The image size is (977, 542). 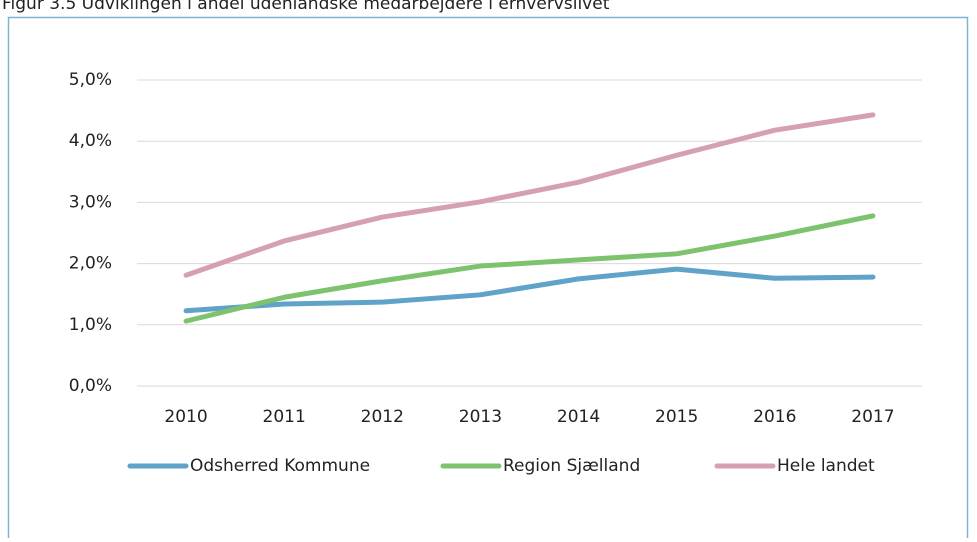 I want to click on y-tick-label: 4,0%, so click(x=90, y=141).